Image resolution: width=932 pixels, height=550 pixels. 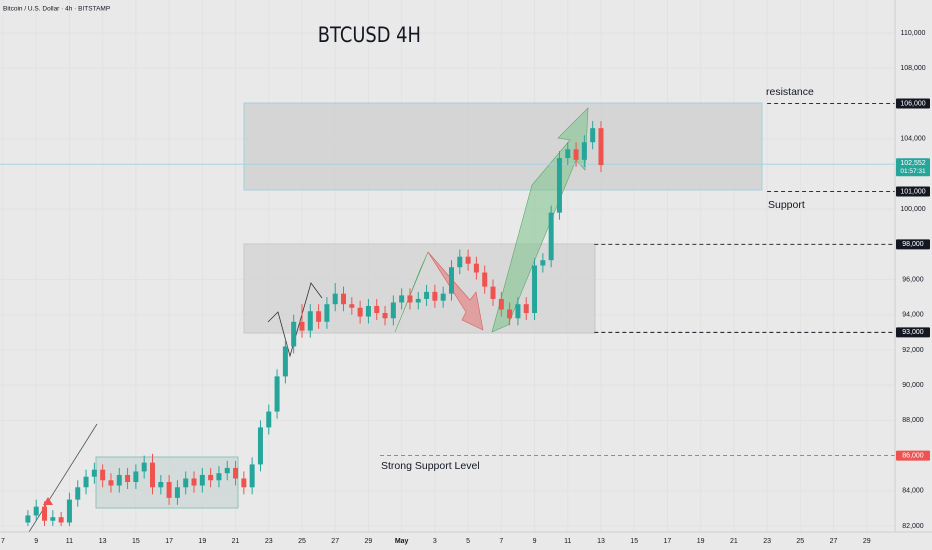 What do you see at coordinates (912, 163) in the screenshot?
I see `last-price-label: 102,552` at bounding box center [912, 163].